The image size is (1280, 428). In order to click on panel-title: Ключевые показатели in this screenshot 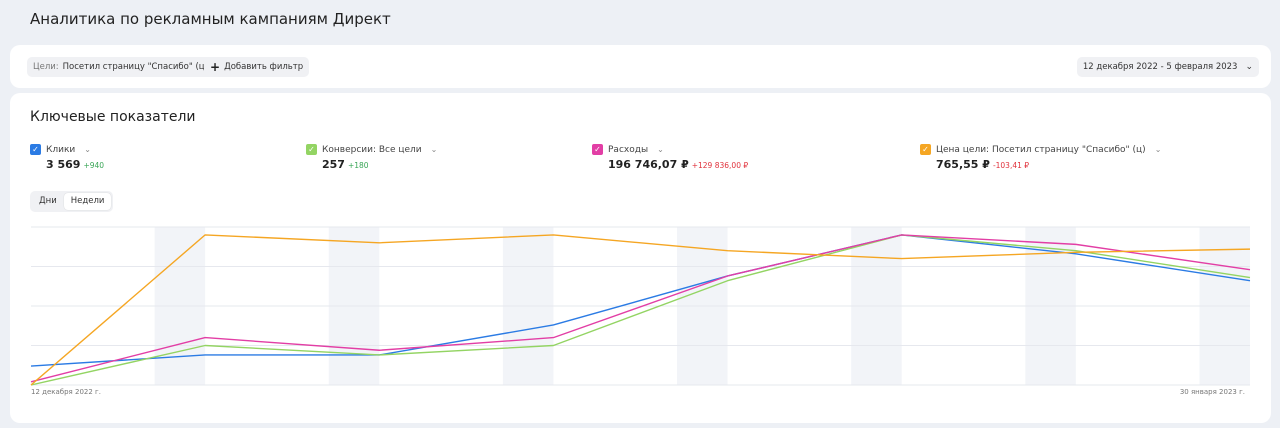, I will do `click(113, 117)`.